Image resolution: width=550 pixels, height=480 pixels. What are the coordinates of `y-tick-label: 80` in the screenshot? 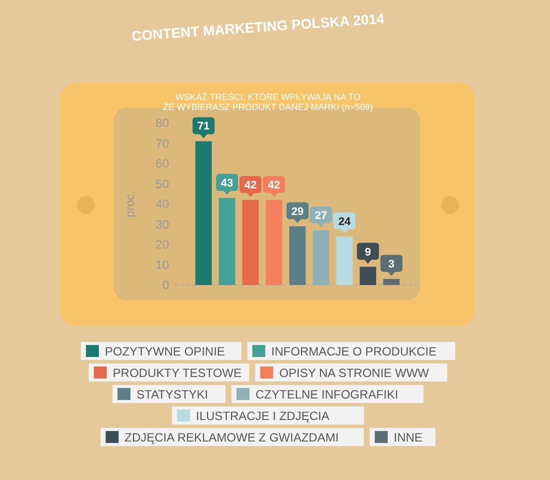 It's located at (163, 123).